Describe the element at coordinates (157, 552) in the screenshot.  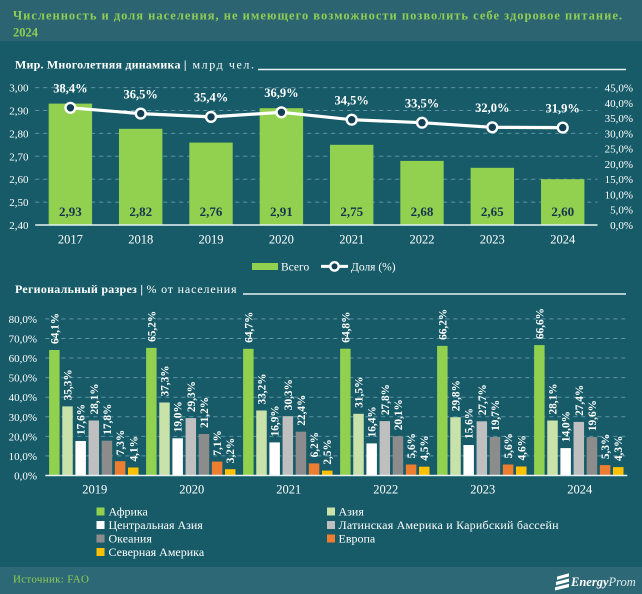
I see `svg-text: Северная Америка` at that location.